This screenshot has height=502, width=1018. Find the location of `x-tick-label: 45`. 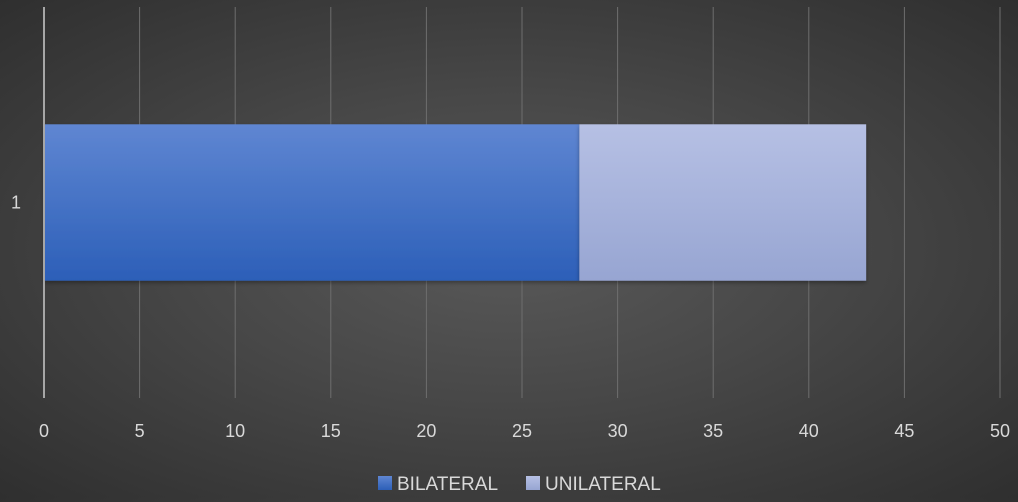

x-tick-label: 45 is located at coordinates (904, 431).